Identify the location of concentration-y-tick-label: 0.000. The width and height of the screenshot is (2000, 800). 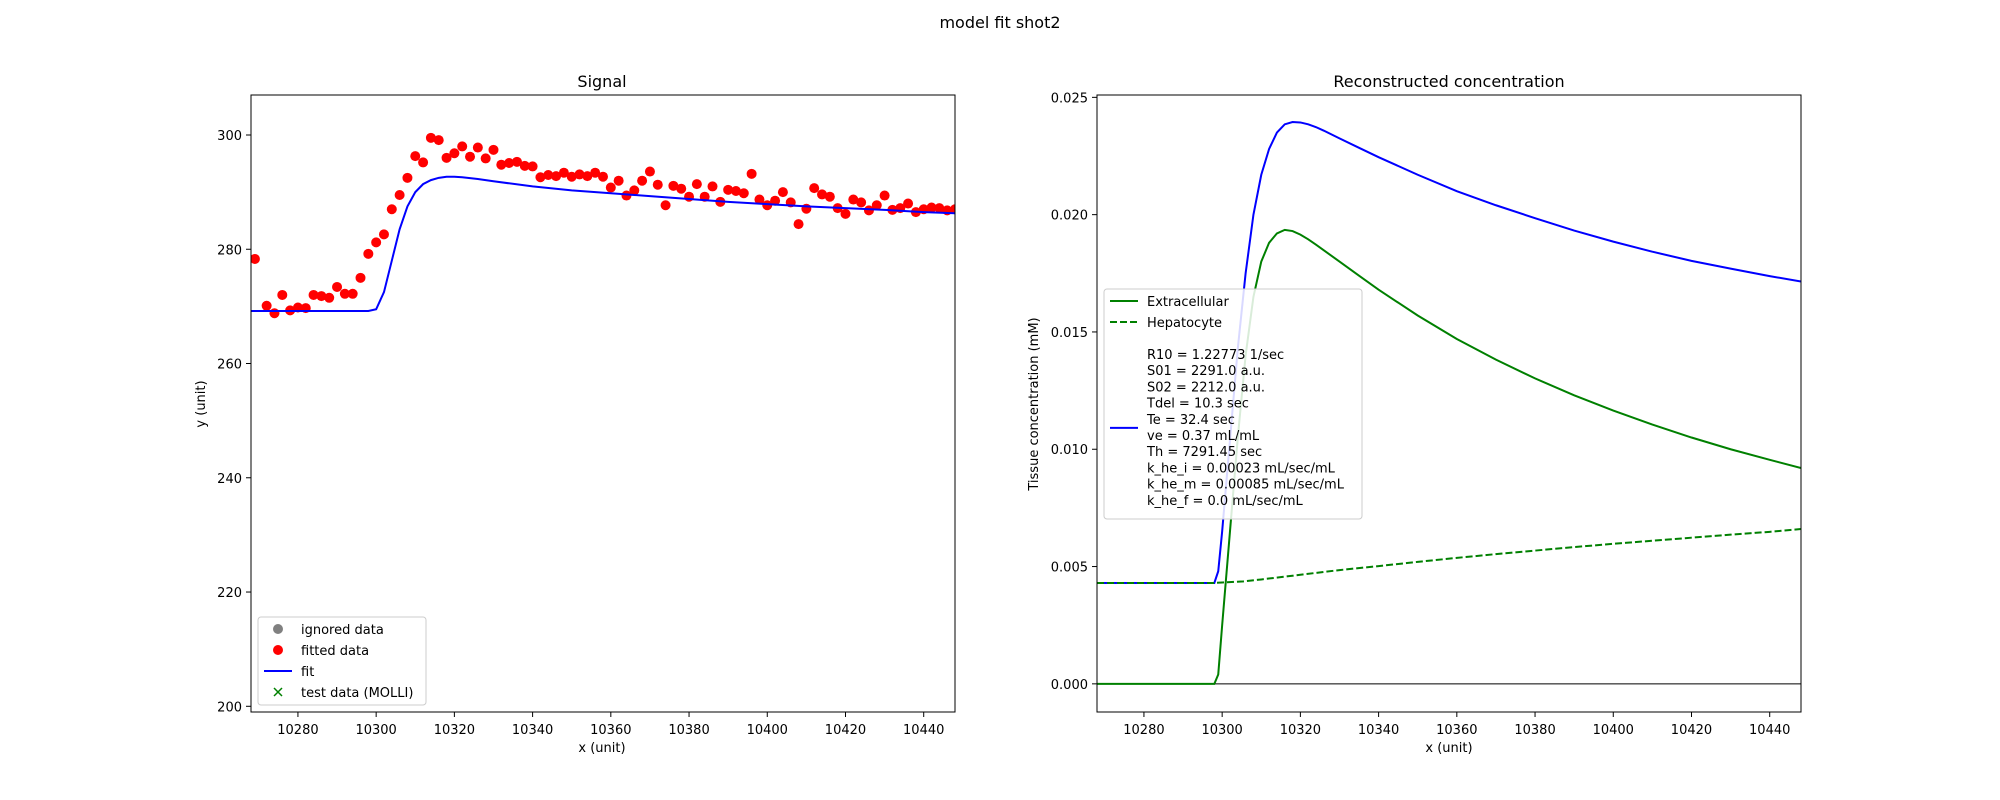
(1069, 685).